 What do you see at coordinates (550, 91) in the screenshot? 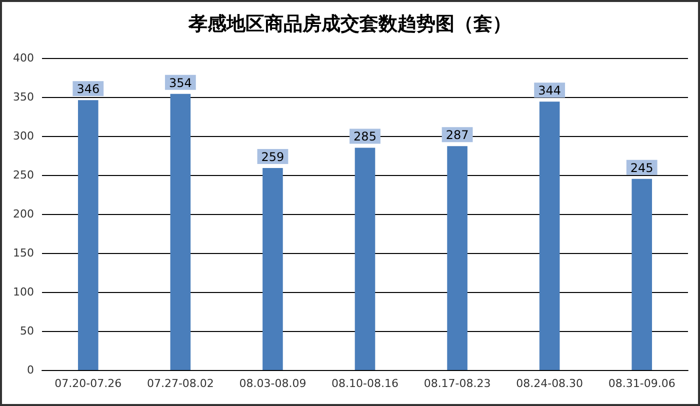
I see `data-label: 344` at bounding box center [550, 91].